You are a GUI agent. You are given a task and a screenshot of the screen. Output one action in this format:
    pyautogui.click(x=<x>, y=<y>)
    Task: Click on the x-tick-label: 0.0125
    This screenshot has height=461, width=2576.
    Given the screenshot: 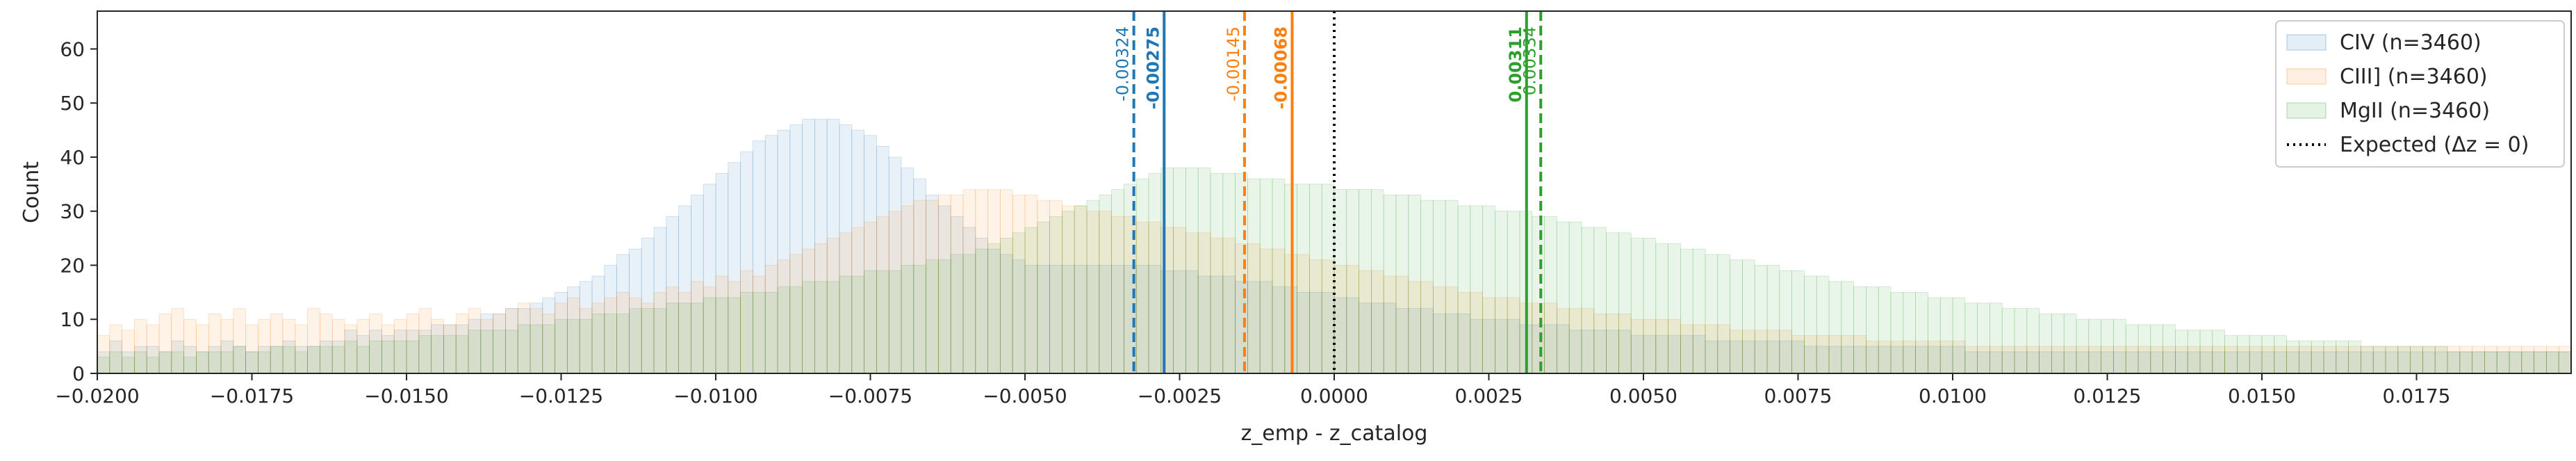 What is the action you would take?
    pyautogui.click(x=2108, y=396)
    